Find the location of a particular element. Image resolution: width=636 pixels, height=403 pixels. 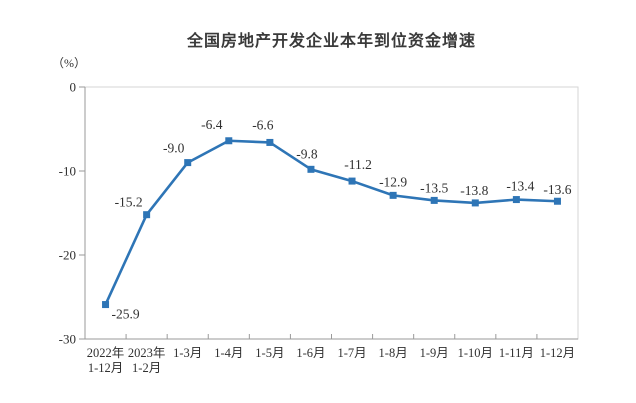

y-tick-label: -30 is located at coordinates (67, 339).